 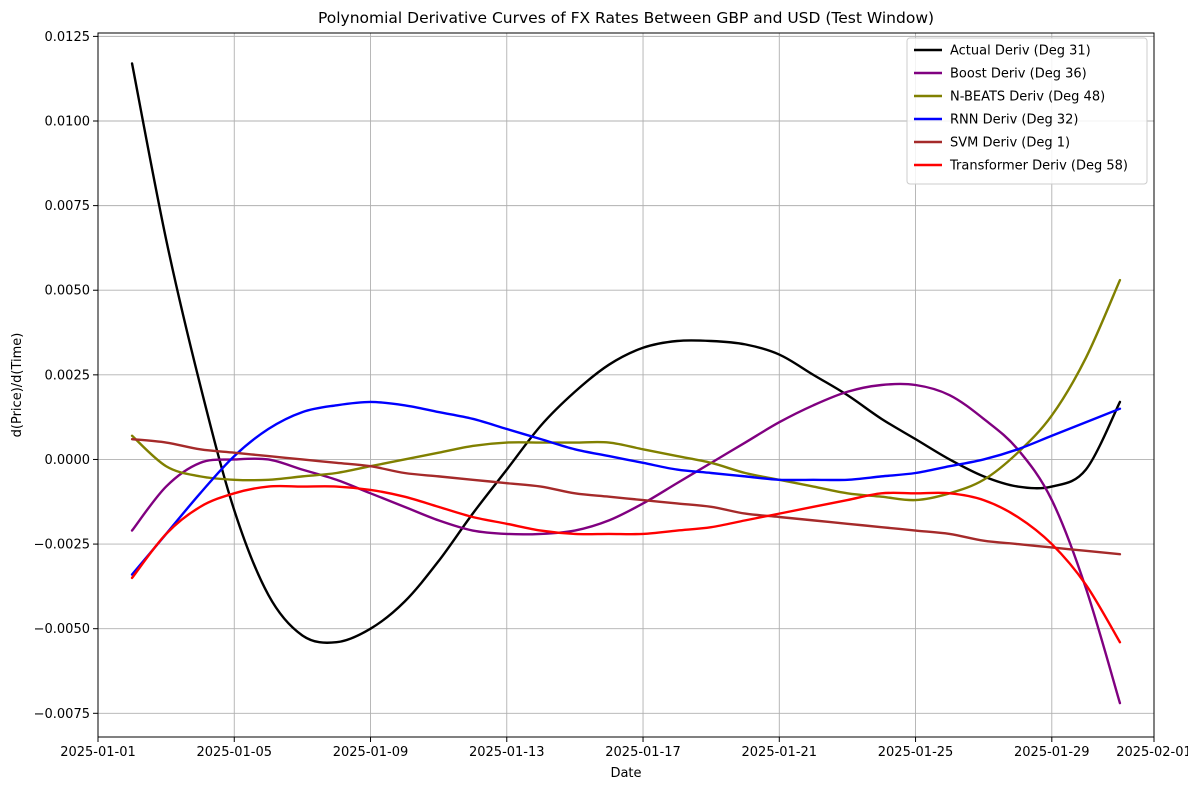 What do you see at coordinates (507, 752) in the screenshot?
I see `x-tick-label: 2025-01-13` at bounding box center [507, 752].